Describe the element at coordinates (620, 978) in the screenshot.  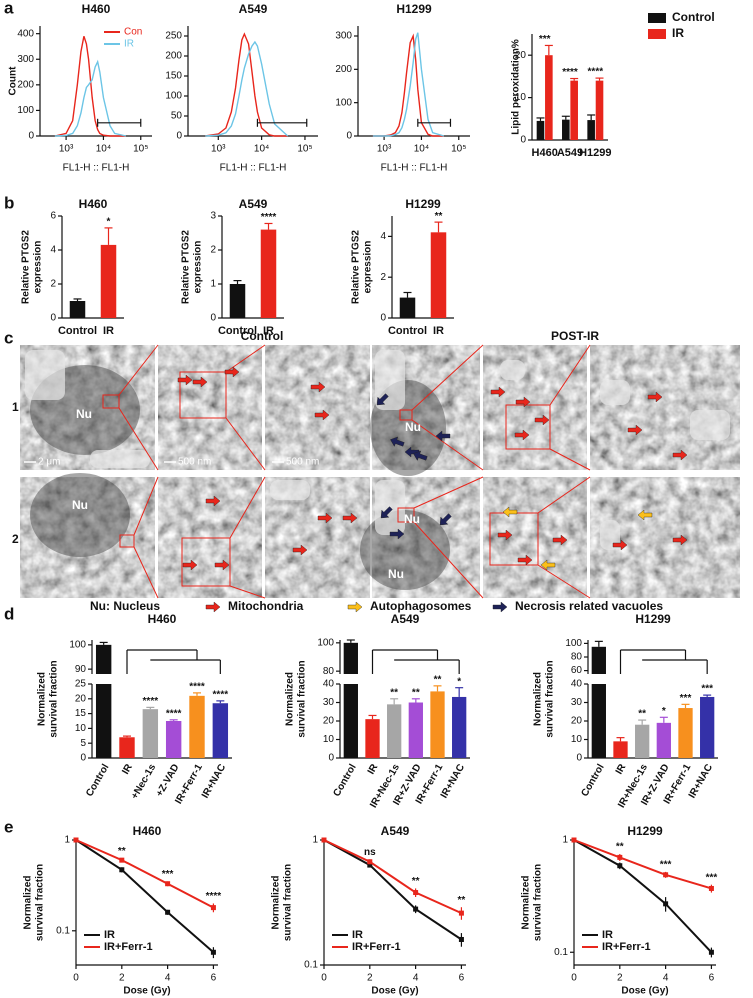
I see `x-tick-label: 2` at that location.